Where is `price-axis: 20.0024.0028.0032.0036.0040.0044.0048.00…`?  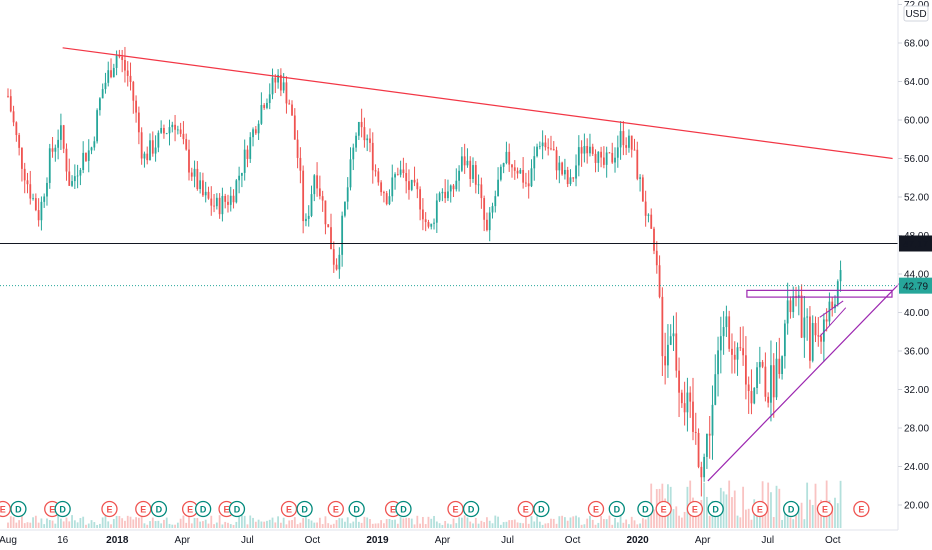 price-axis: 20.0024.0028.0032.0036.0040.0044.0048.00… is located at coordinates (913, 256).